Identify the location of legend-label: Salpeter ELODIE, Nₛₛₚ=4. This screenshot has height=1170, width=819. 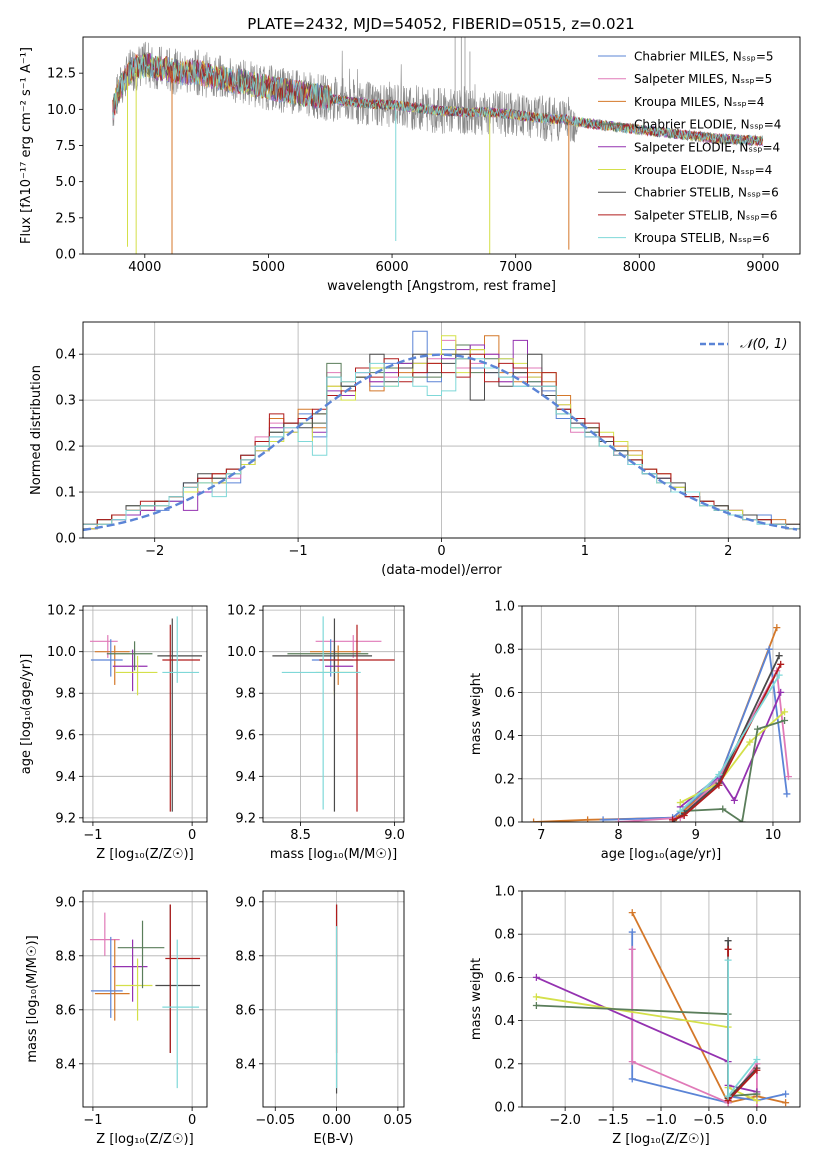
(707, 147).